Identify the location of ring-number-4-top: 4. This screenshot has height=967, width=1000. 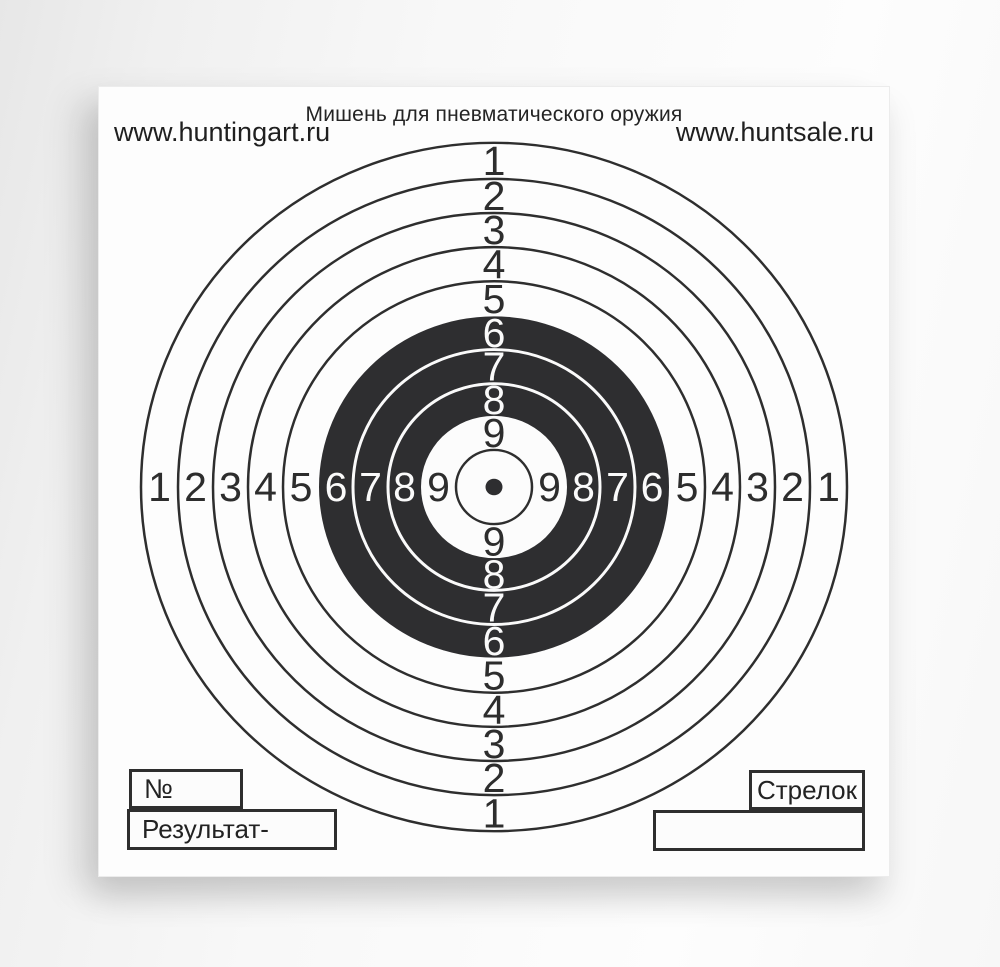
(494, 264).